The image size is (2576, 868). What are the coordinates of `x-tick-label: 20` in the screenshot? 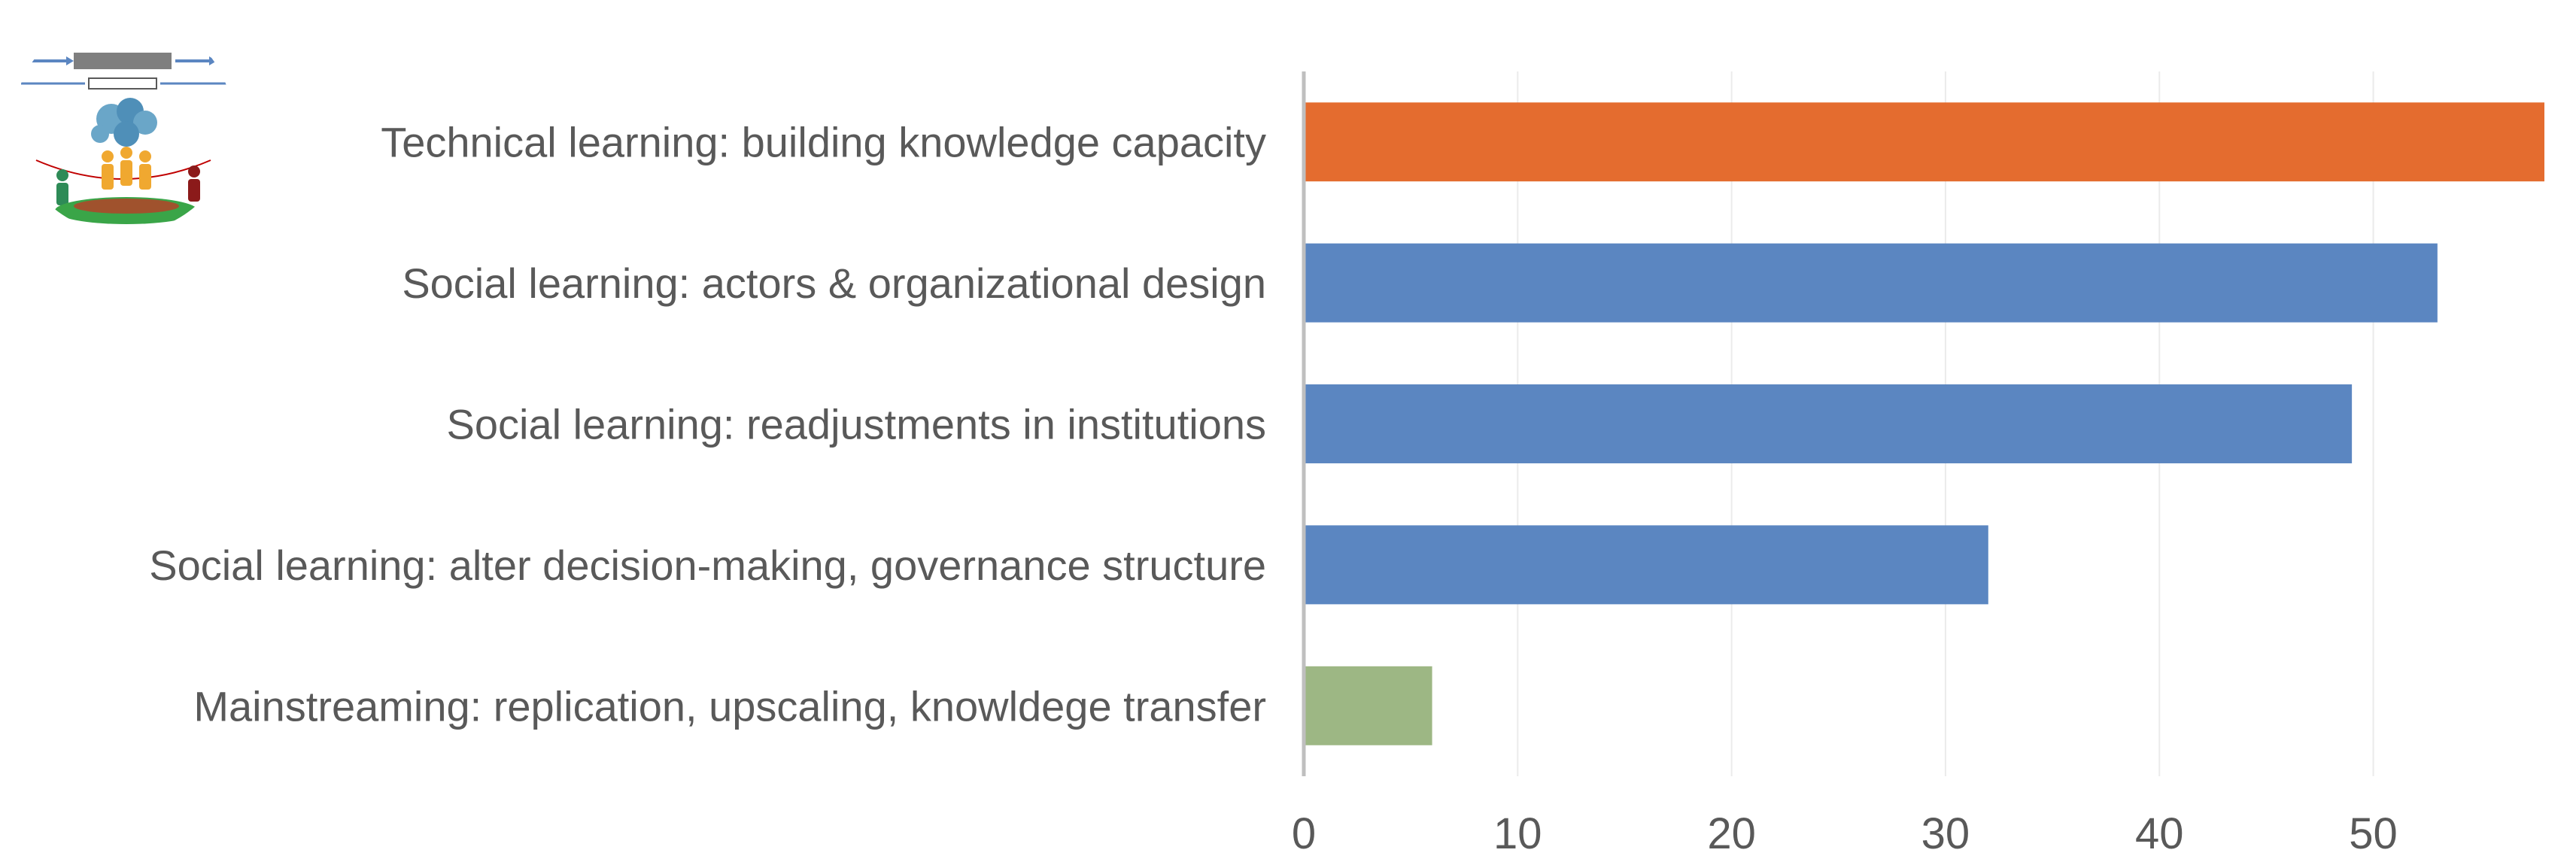 It's located at (1731, 833).